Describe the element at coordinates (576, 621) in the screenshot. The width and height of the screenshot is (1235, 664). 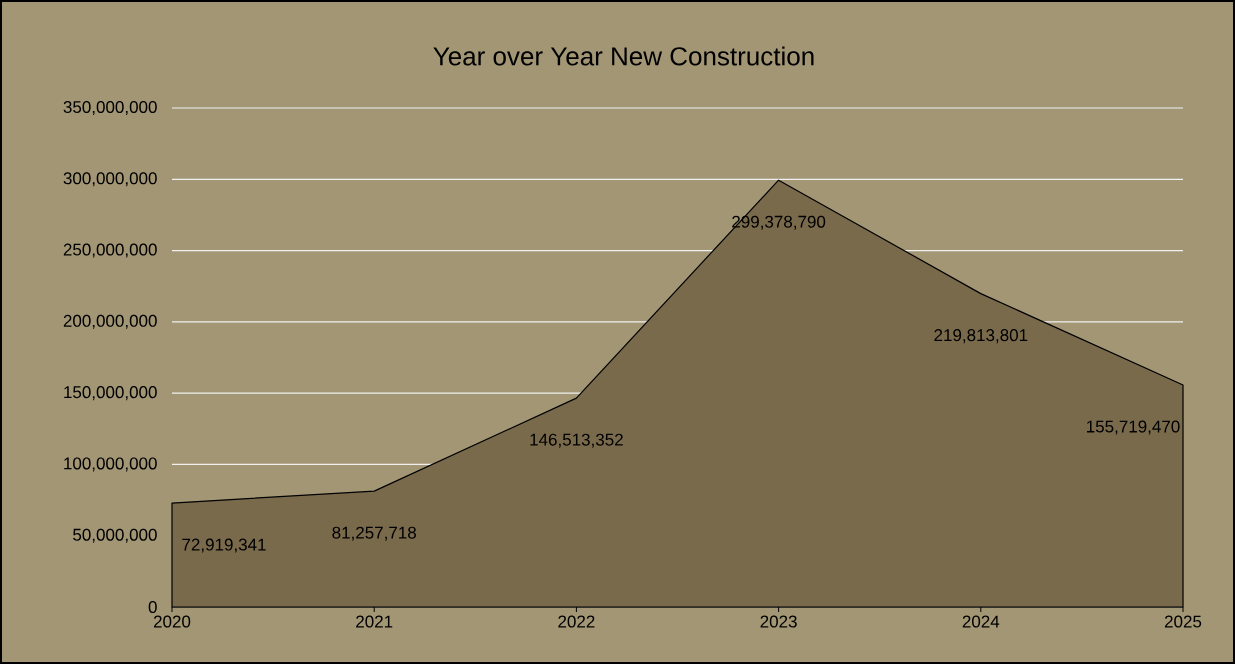
I see `x-tick-label: 2022` at that location.